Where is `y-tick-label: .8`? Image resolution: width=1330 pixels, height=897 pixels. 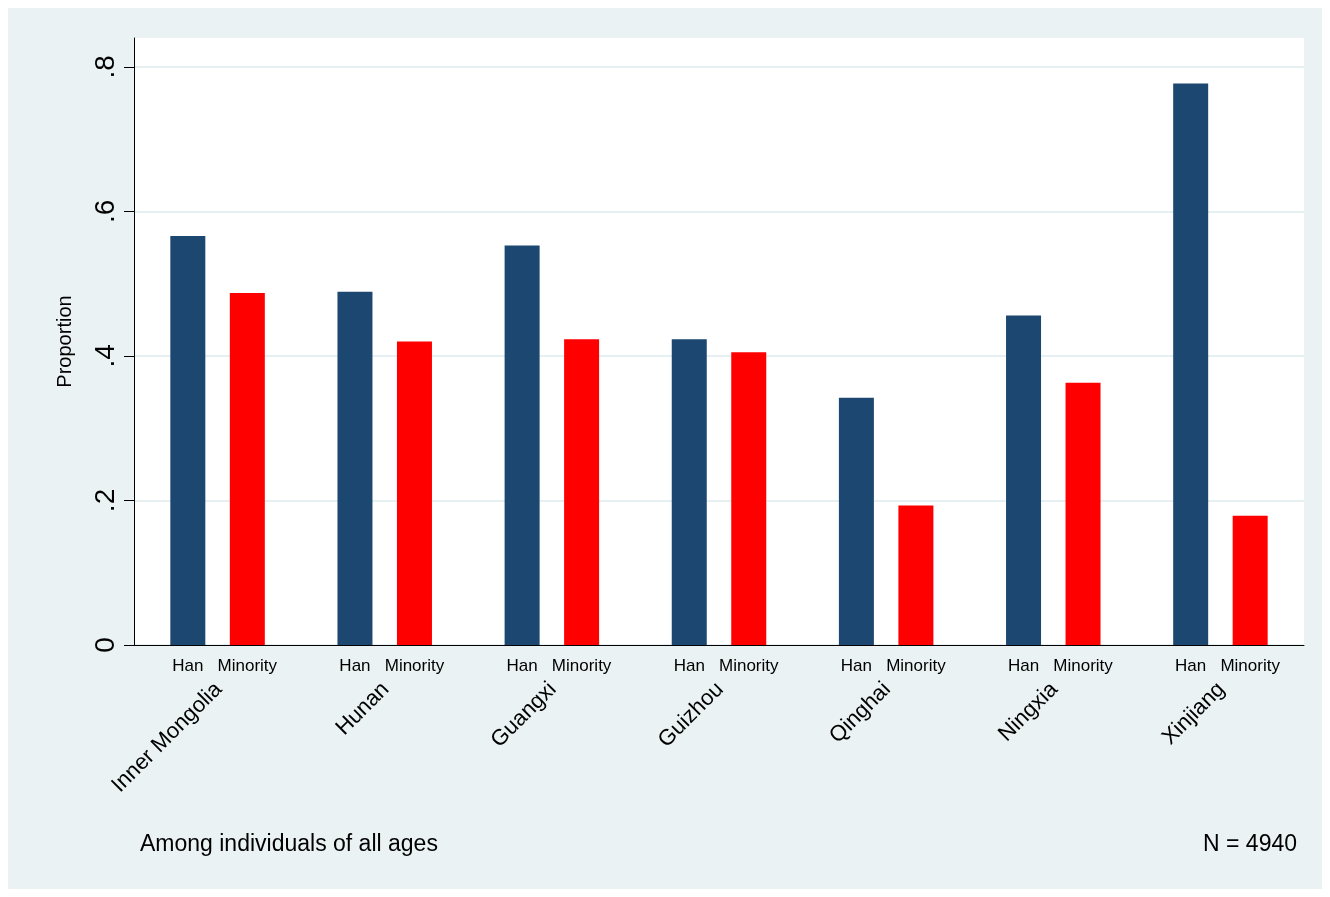
y-tick-label: .8 is located at coordinates (104, 67).